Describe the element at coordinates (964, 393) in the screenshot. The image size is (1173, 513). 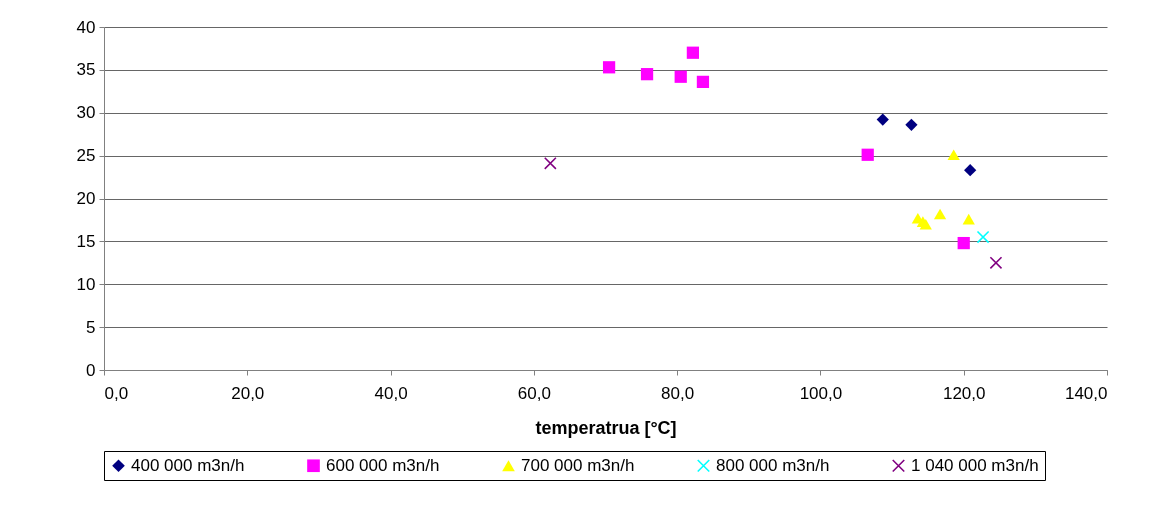
I see `x-tick-label: 120,0` at that location.